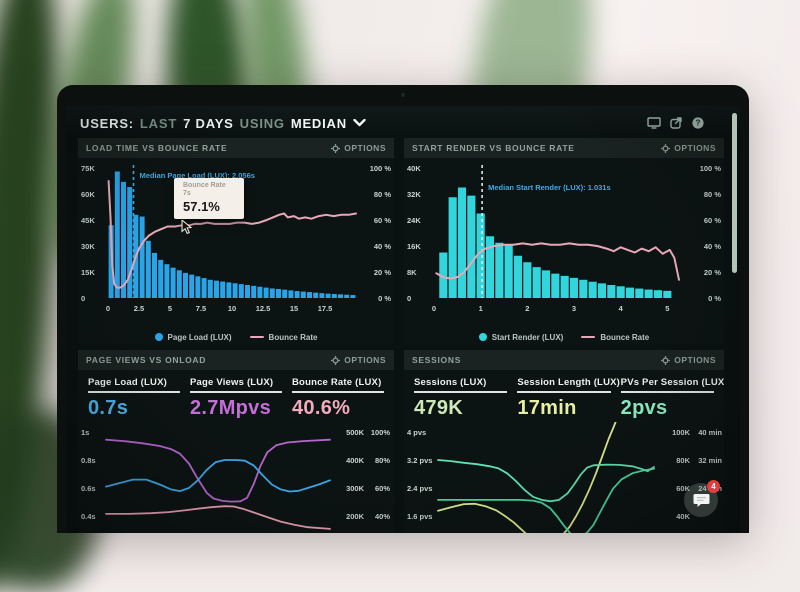 This screenshot has width=800, height=592. Describe the element at coordinates (338, 385) in the screenshot. I see `metric-label: Bounce Rate (LUX)` at that location.